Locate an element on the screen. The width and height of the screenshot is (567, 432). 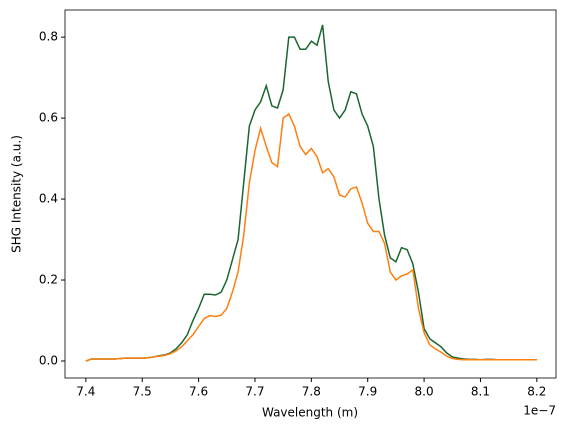
x-tick-label: 7.8 is located at coordinates (311, 392).